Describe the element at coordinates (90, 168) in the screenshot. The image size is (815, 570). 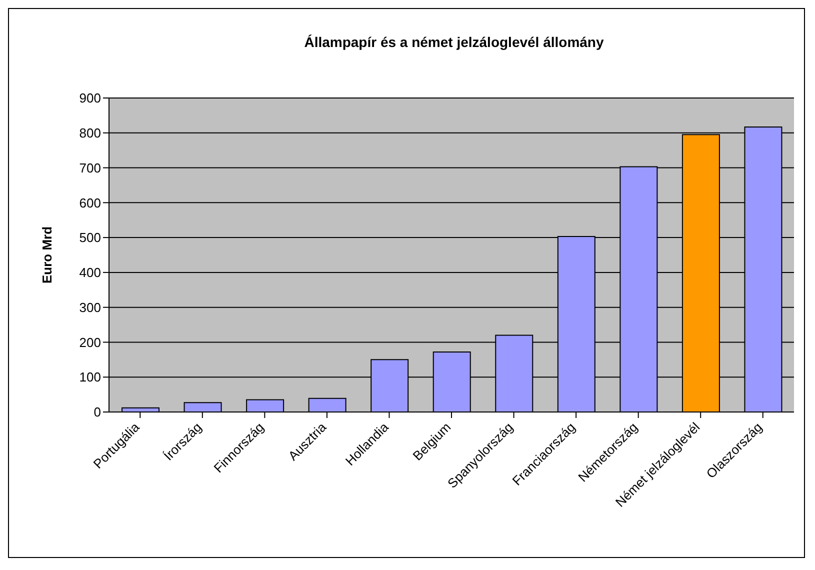
I see `y-tick-label: 700` at that location.